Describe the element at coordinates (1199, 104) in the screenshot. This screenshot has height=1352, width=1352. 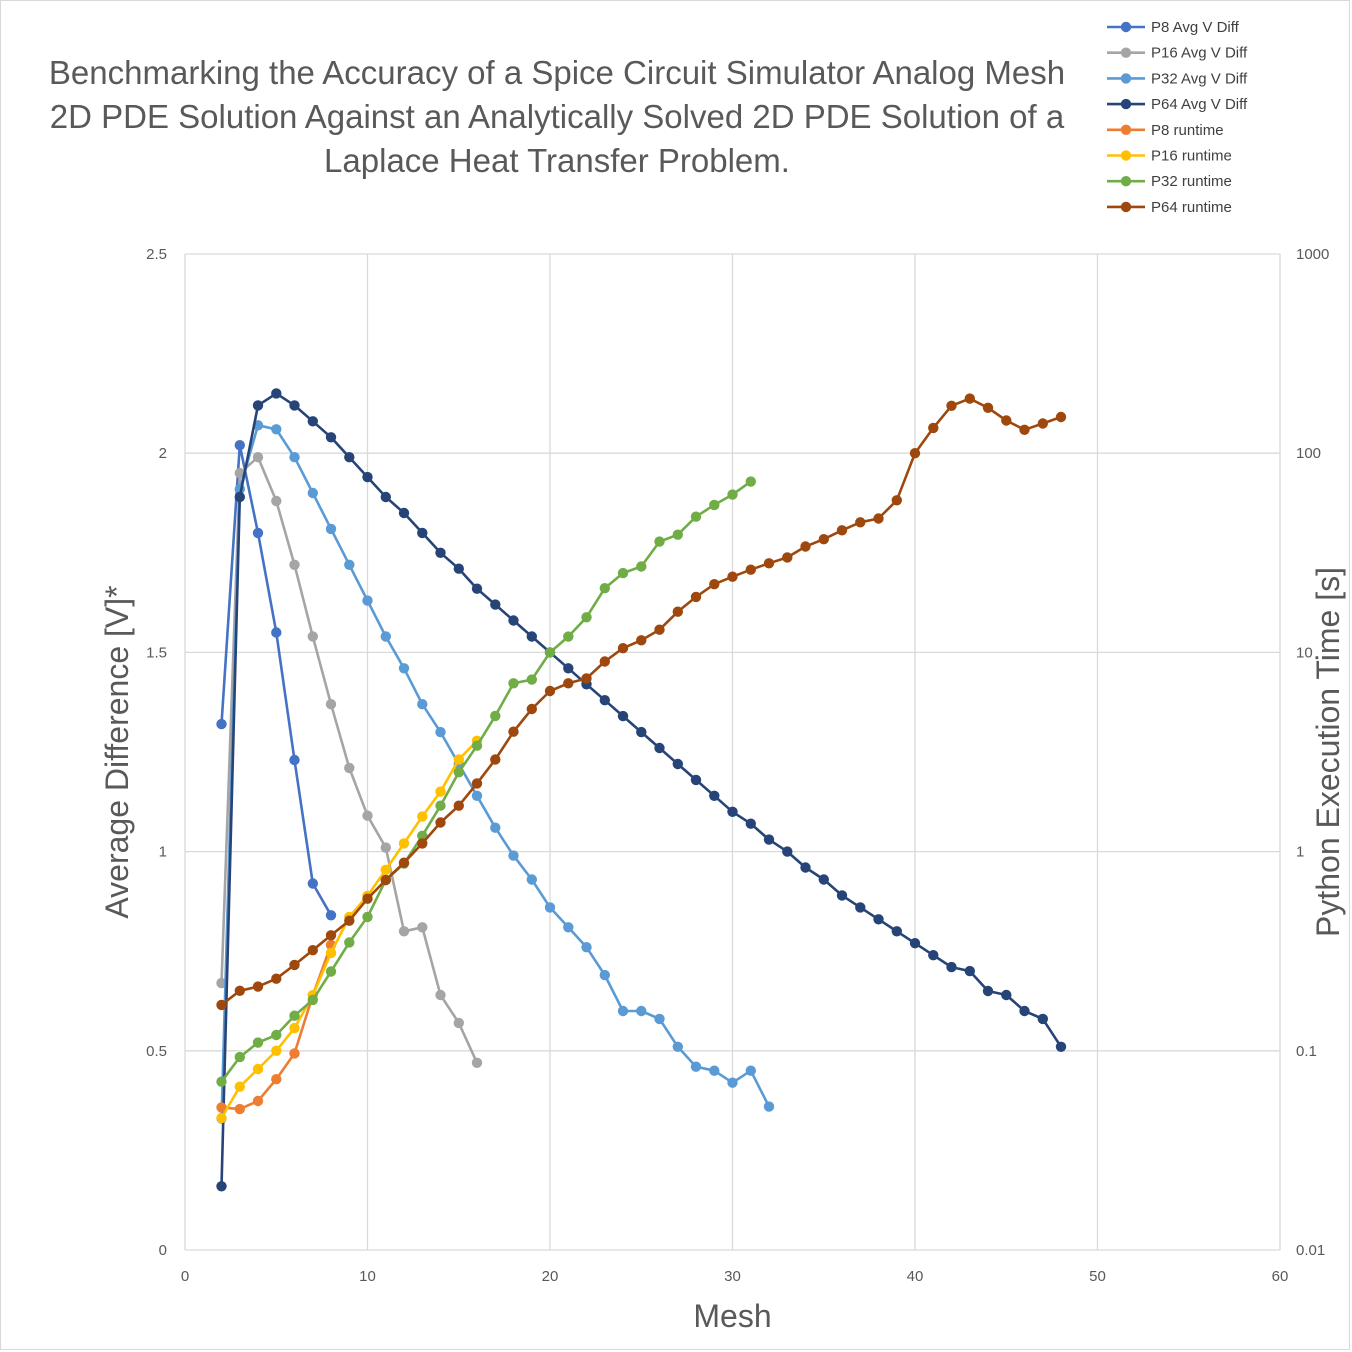
I see `legend-label: P64 Avg V Diff` at that location.